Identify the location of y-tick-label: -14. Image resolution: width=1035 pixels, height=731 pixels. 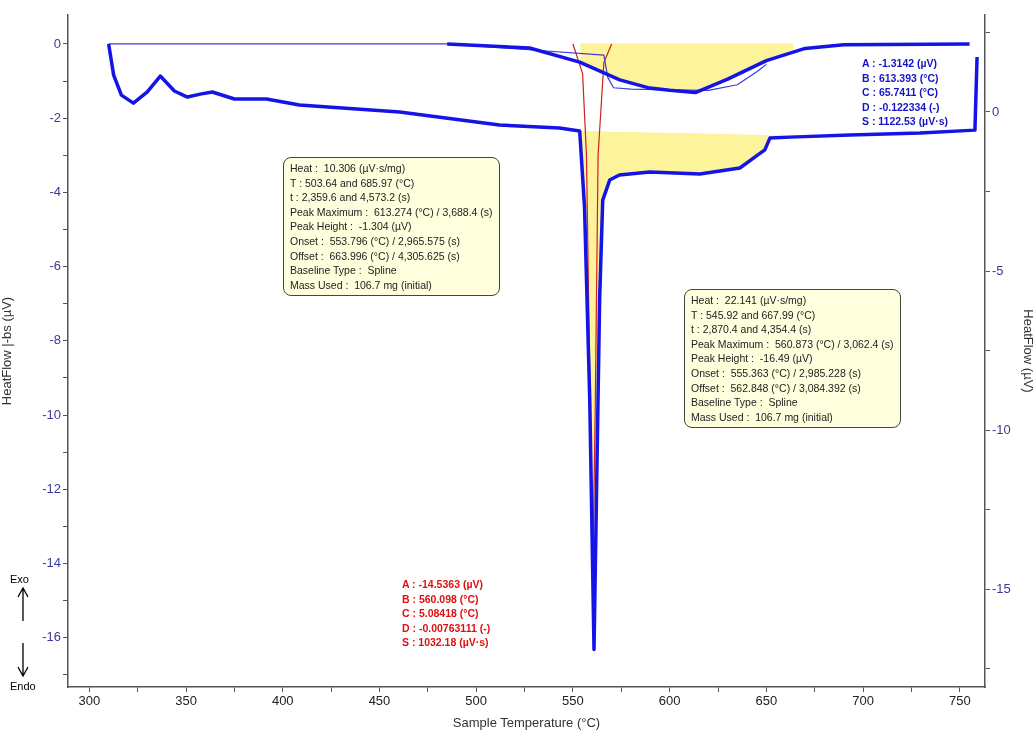
(51, 563).